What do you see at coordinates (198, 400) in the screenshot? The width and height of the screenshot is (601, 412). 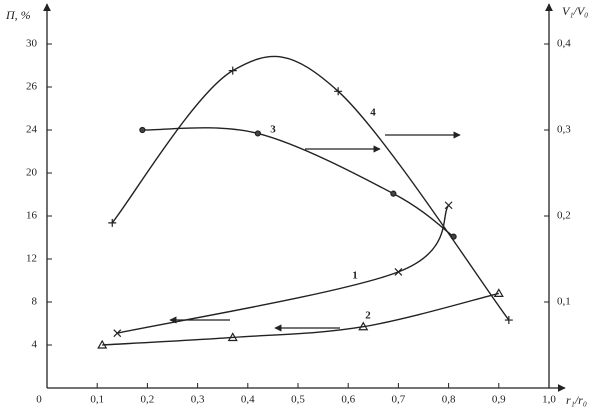 I see `x-tick-label: 0,3` at bounding box center [198, 400].